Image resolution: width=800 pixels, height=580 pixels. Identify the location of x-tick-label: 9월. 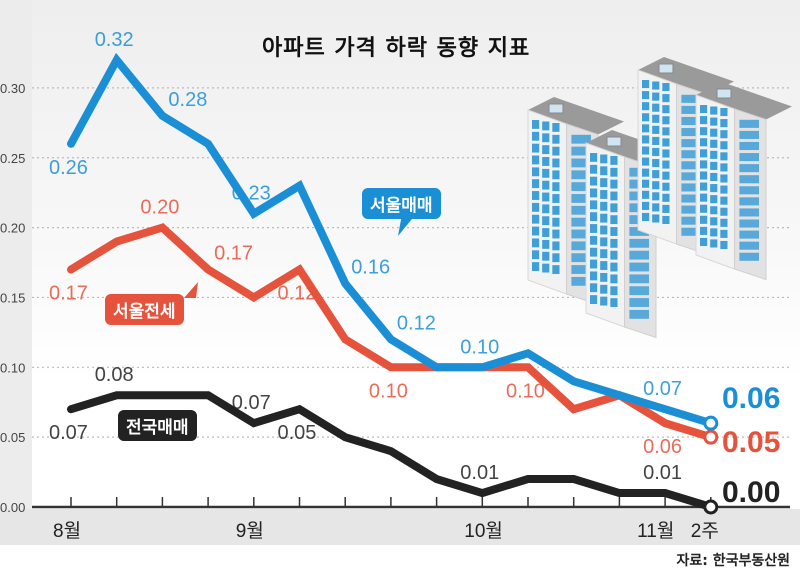
(250, 531).